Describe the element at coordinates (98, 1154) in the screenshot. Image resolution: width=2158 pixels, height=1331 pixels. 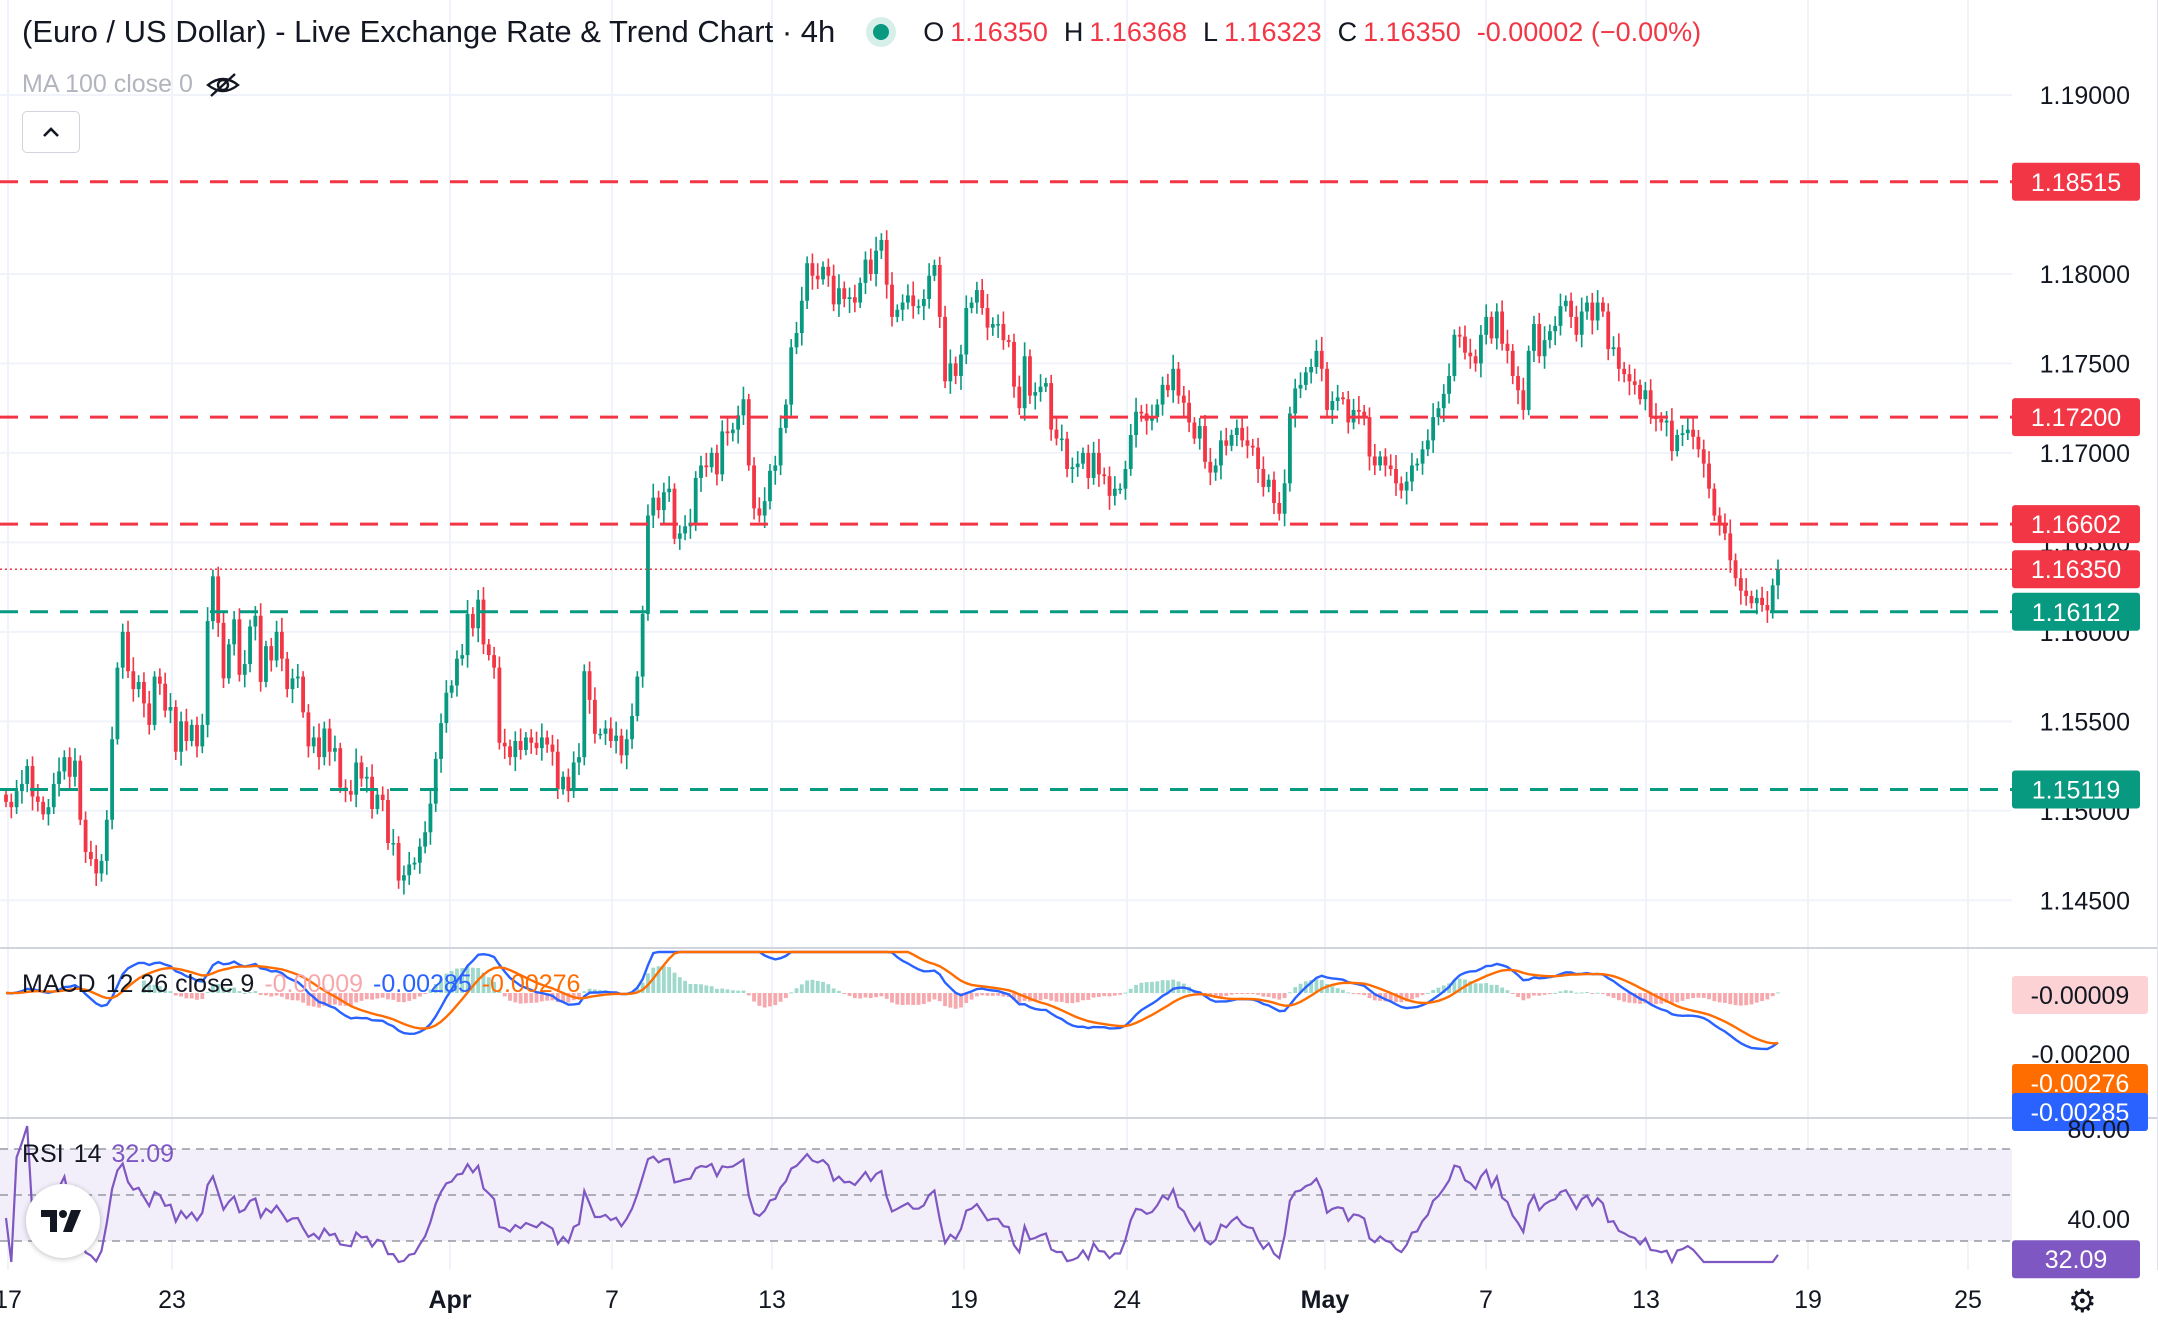
I see `rsi-legend: RSI 14 32.09` at that location.